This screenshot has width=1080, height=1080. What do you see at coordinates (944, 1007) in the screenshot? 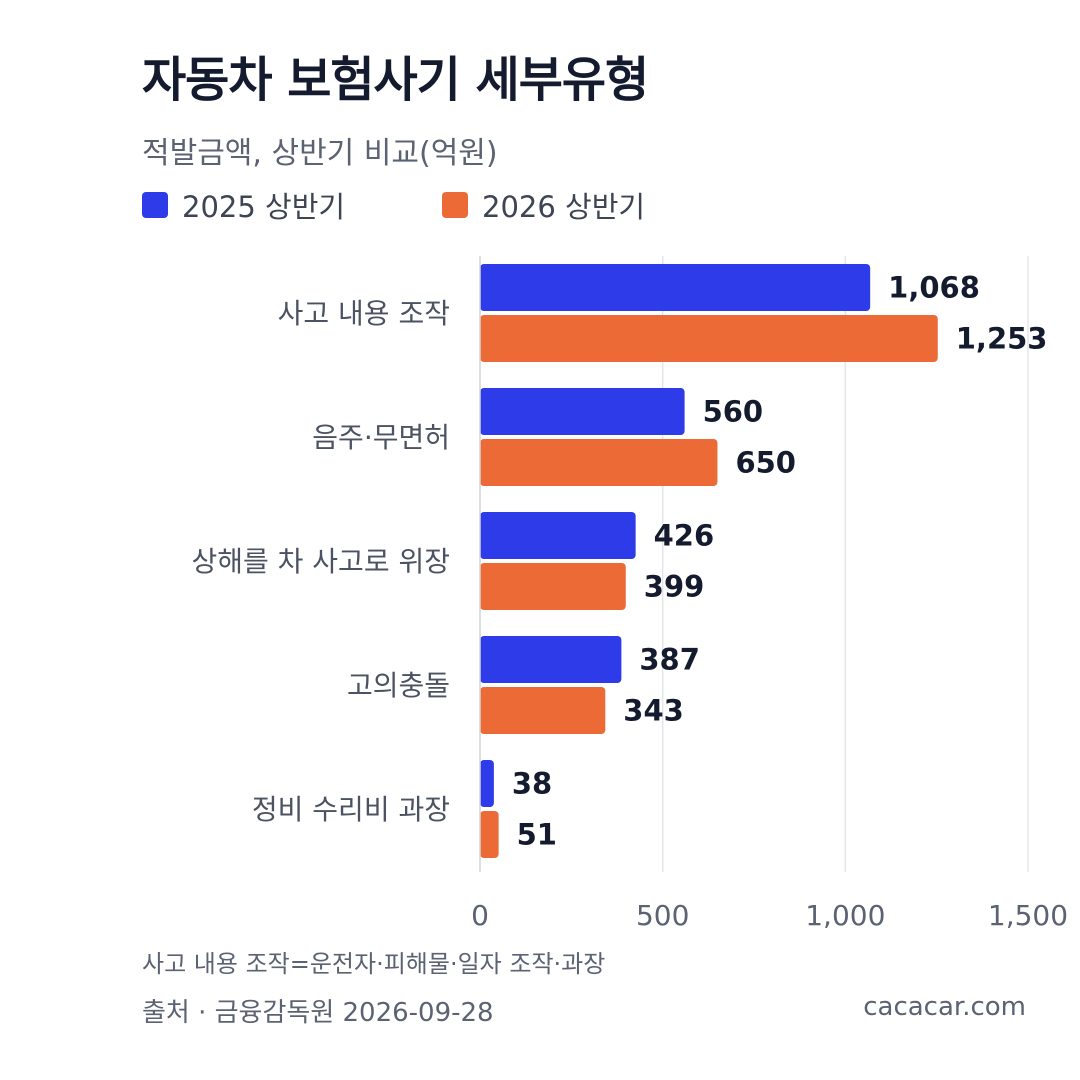
I see `site-credit: cacacar.com` at bounding box center [944, 1007].